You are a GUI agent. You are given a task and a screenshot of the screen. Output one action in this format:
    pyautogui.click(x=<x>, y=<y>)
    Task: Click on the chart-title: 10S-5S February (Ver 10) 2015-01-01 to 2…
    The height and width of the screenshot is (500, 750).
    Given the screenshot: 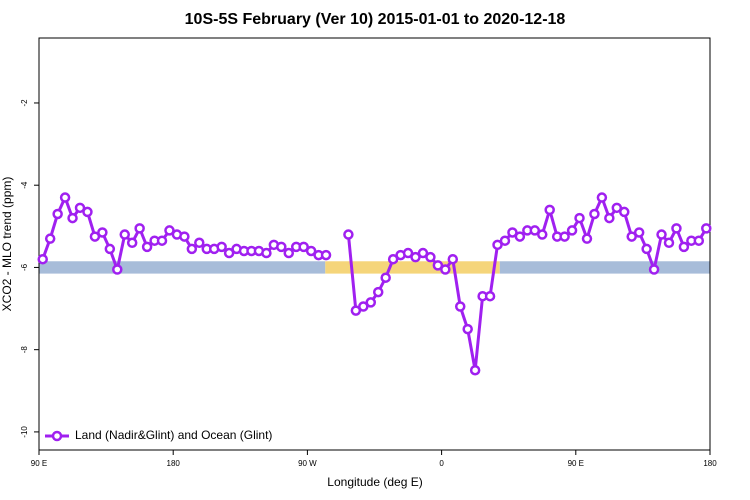 What is the action you would take?
    pyautogui.click(x=375, y=19)
    